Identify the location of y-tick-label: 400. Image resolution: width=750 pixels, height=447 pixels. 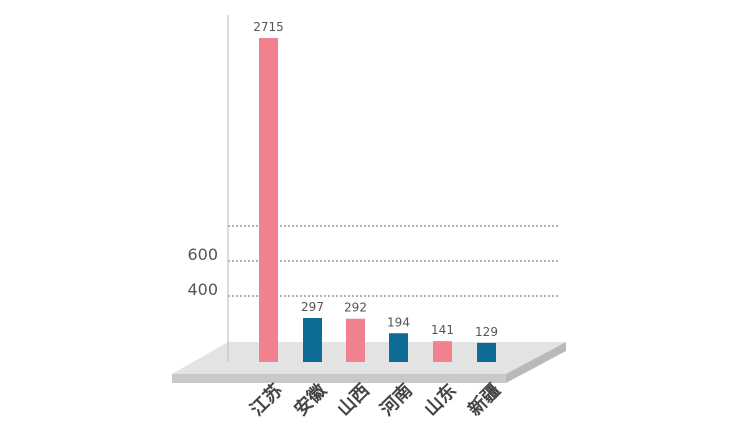
(202, 289).